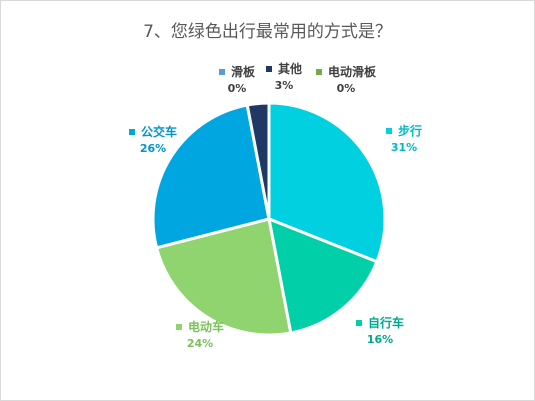 The height and width of the screenshot is (401, 535). What do you see at coordinates (404, 147) in the screenshot?
I see `value-label-1: 31%` at bounding box center [404, 147].